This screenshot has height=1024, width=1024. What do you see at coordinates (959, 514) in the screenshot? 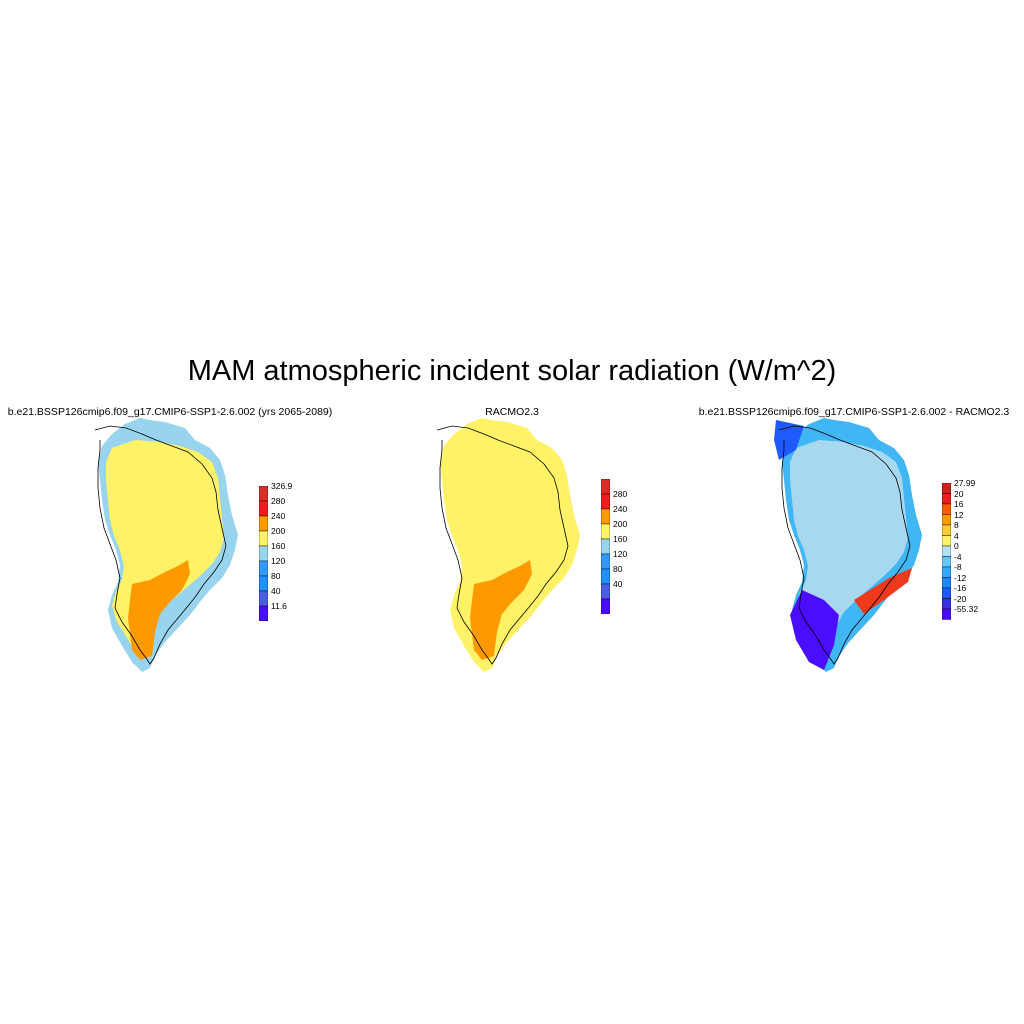
I see `colorbar-label: 12` at bounding box center [959, 514].